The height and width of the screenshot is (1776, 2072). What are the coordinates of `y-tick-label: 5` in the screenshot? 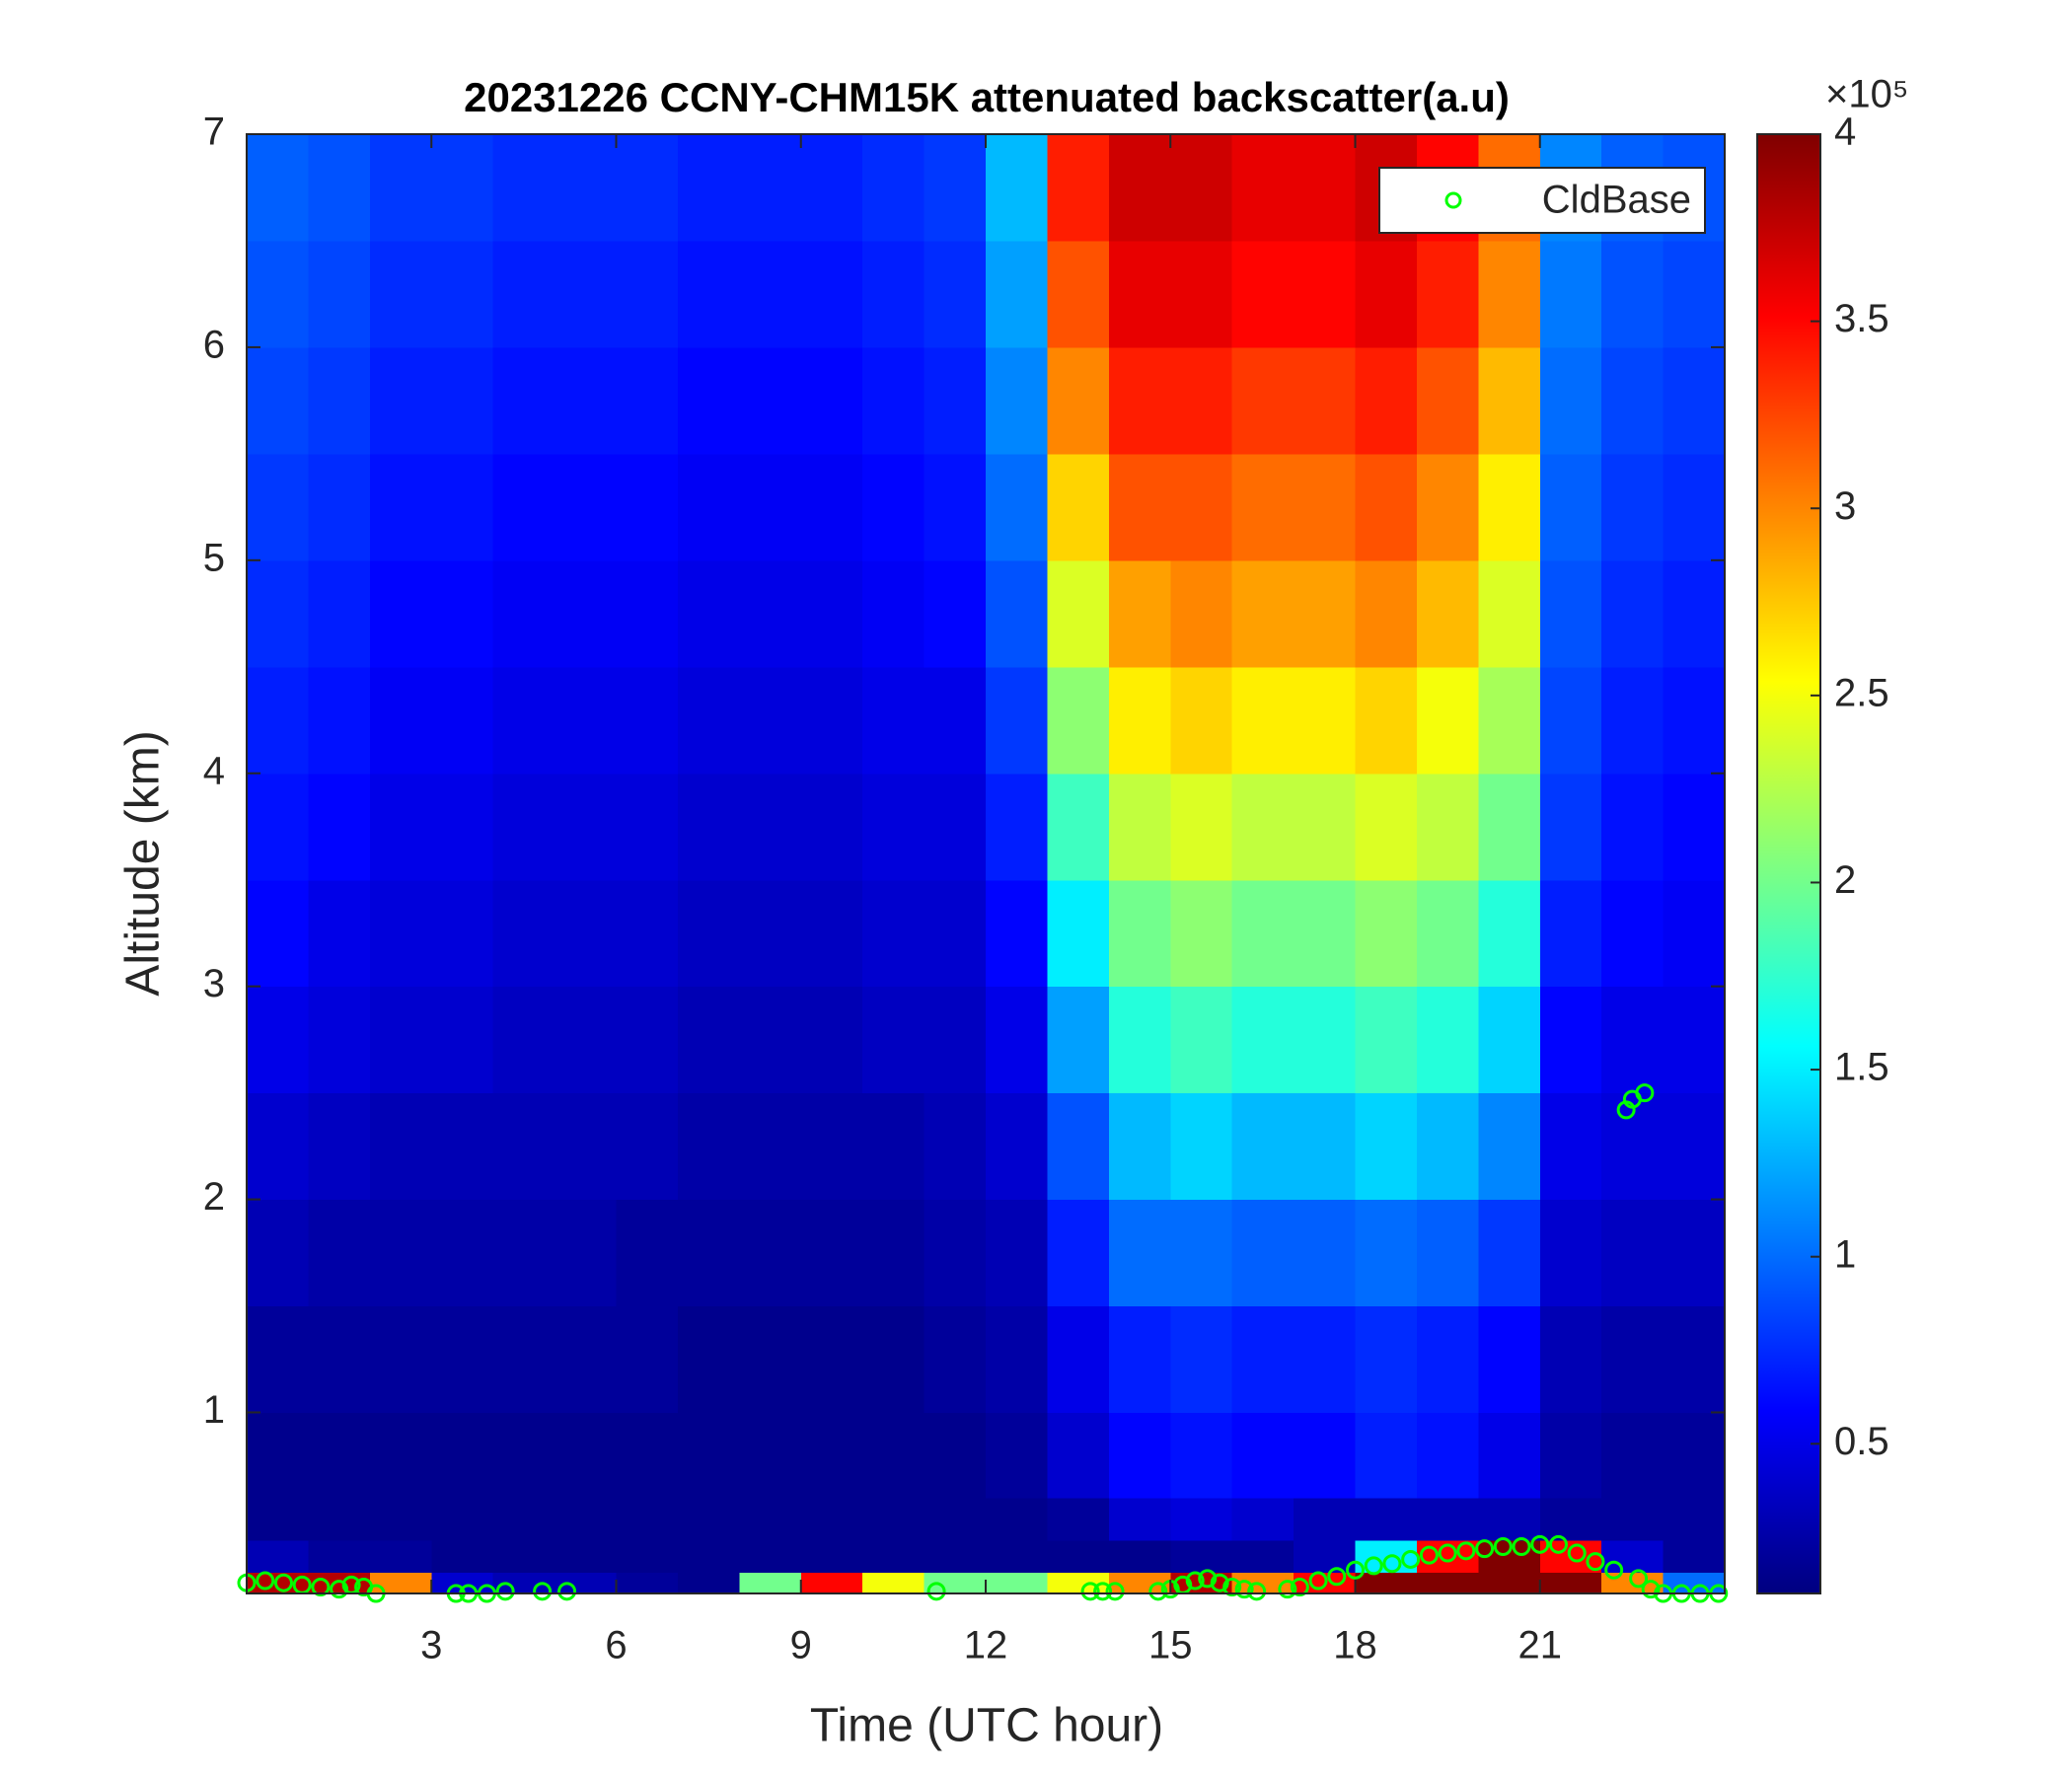 It's located at (214, 558).